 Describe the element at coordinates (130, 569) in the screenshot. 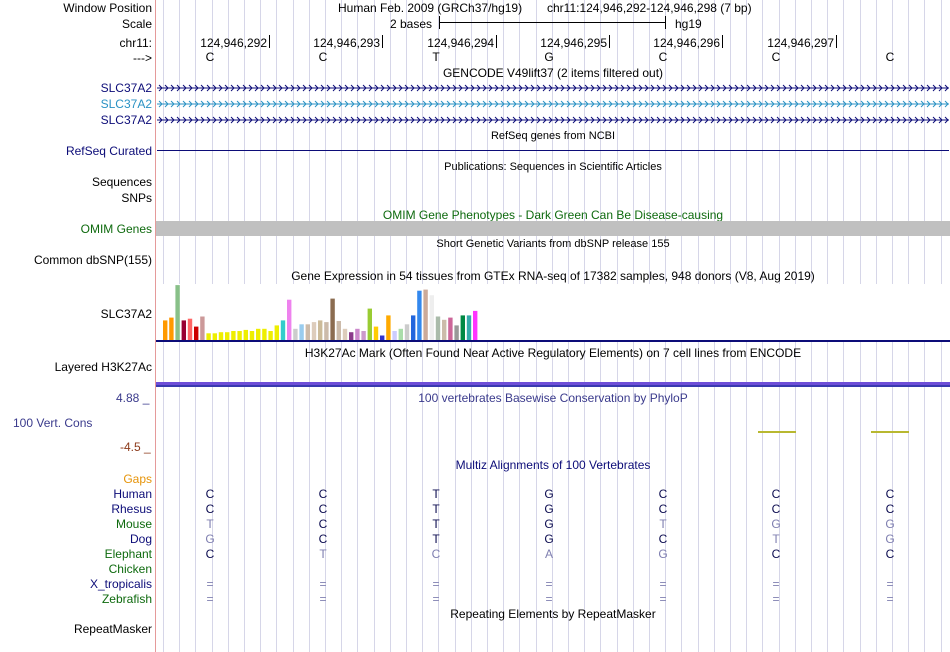

I see `multiz-species-label: Chicken` at that location.